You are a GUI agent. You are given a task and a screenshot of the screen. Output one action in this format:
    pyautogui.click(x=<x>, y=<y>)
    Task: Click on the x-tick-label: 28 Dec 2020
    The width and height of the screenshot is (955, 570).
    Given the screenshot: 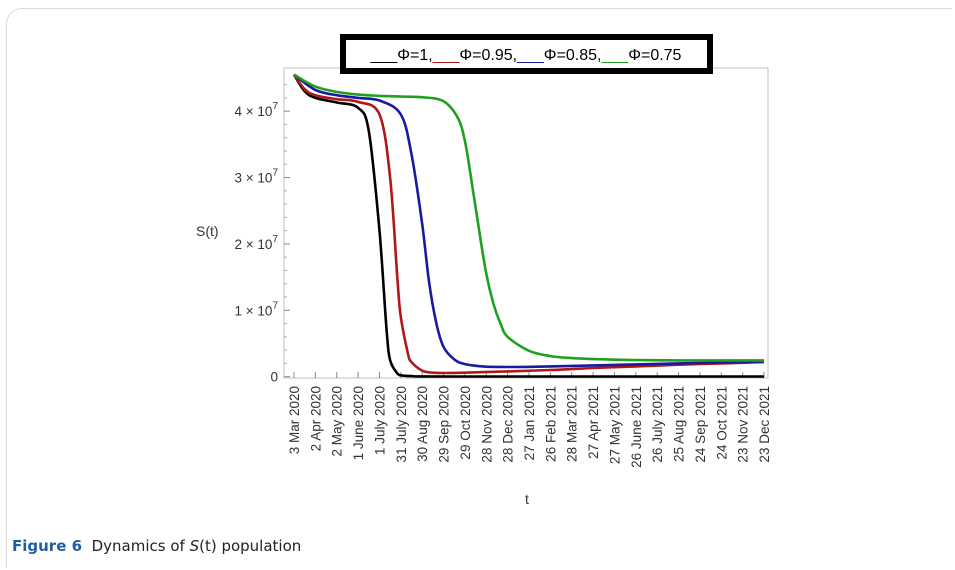 What is the action you would take?
    pyautogui.click(x=508, y=424)
    